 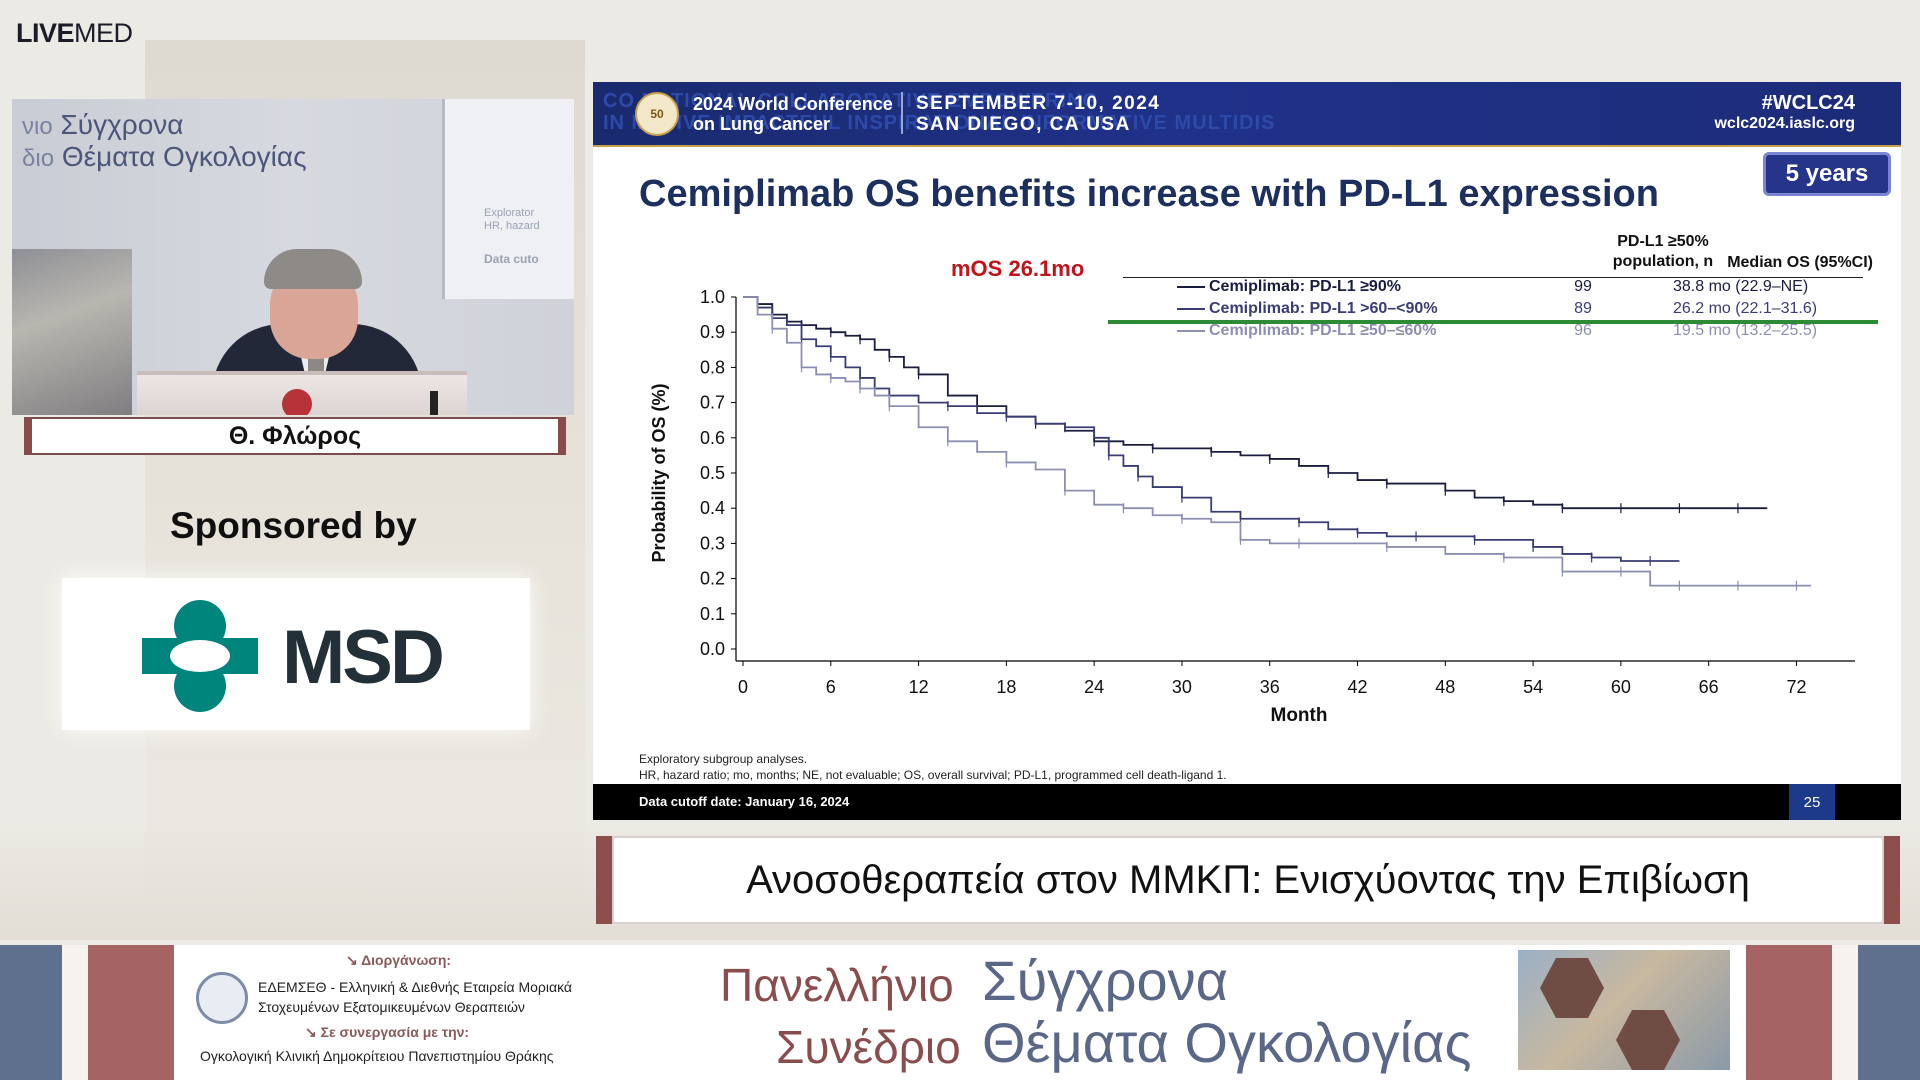 I want to click on y-tick-label: 0.8, so click(x=712, y=367).